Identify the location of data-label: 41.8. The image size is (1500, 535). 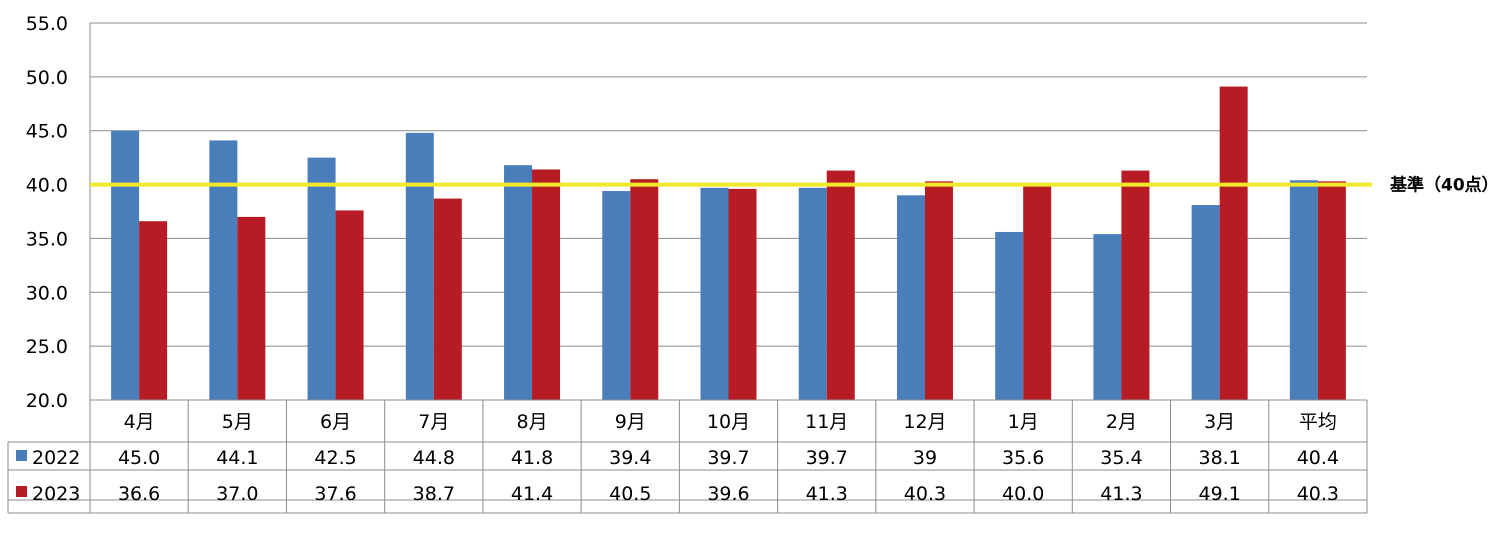
(532, 458).